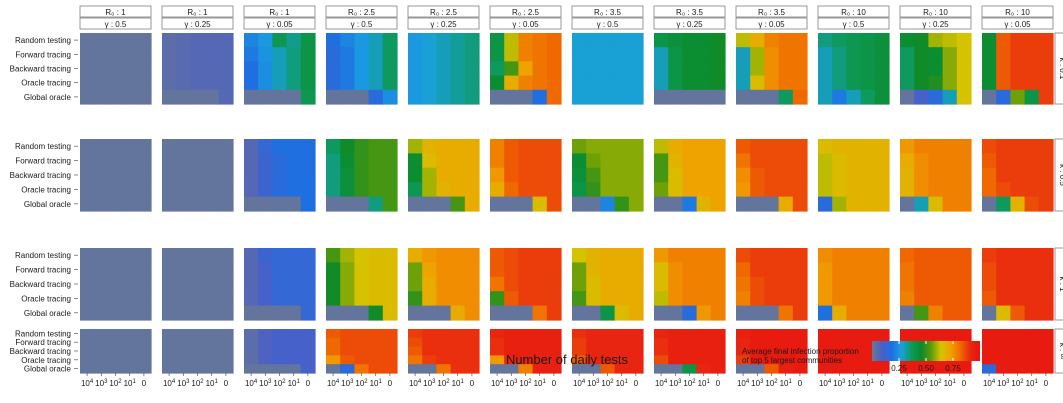 Image resolution: width=1063 pixels, height=403 pixels. What do you see at coordinates (608, 24) in the screenshot?
I see `column-header-gamma: γ : 0.5` at bounding box center [608, 24].